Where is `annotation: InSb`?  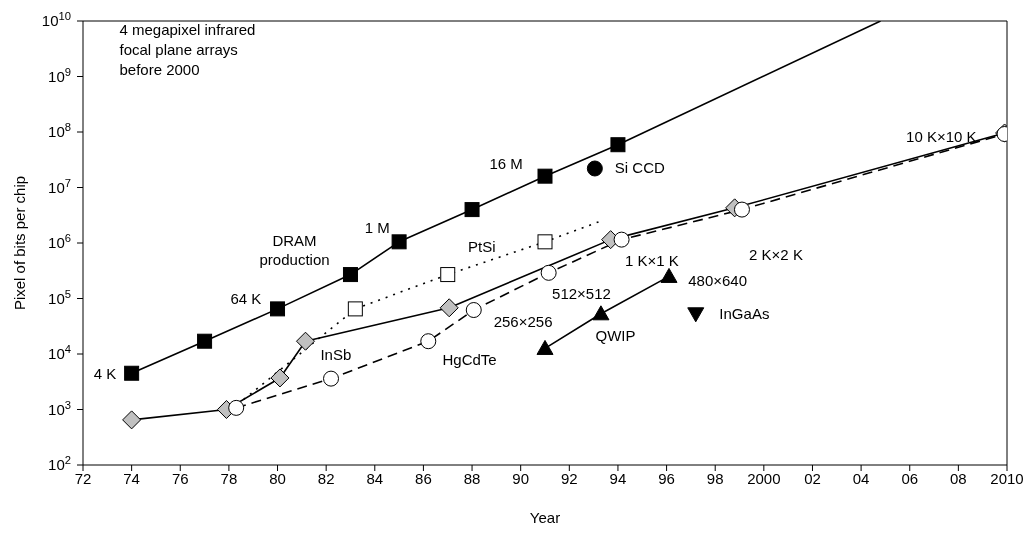 annotation: InSb is located at coordinates (336, 354).